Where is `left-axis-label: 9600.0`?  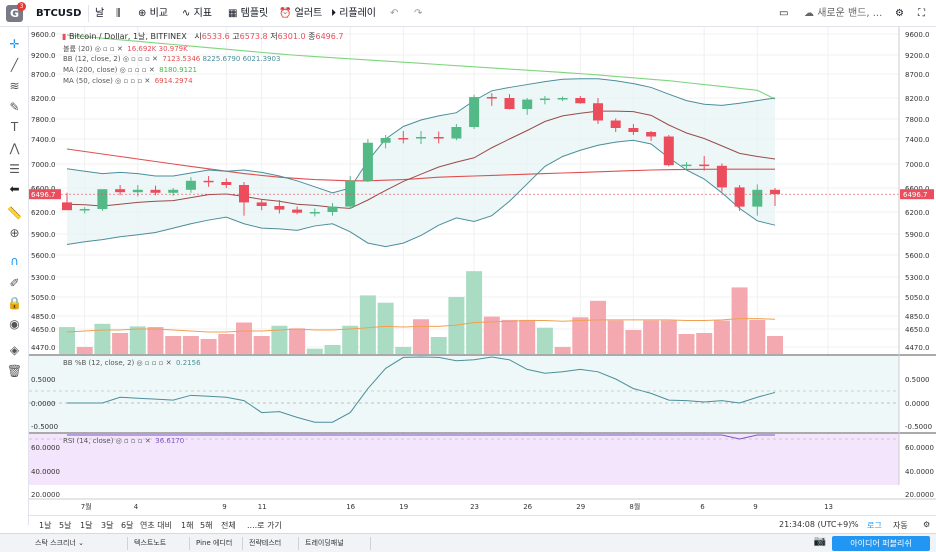
left-axis-label: 9600.0 is located at coordinates (43, 35).